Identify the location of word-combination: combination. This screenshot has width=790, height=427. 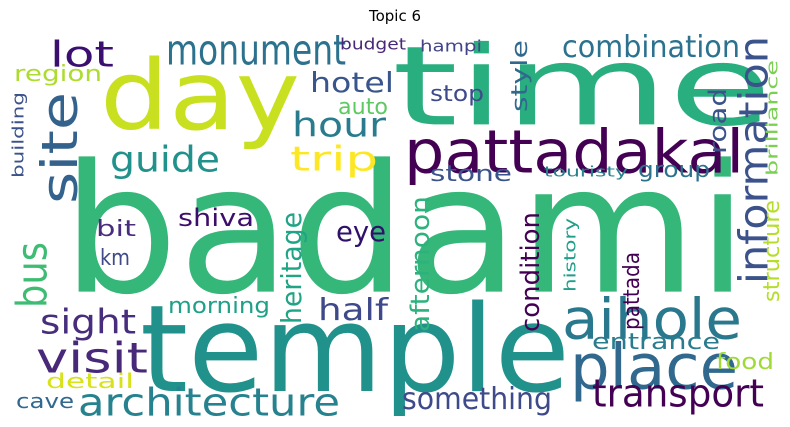
(651, 47).